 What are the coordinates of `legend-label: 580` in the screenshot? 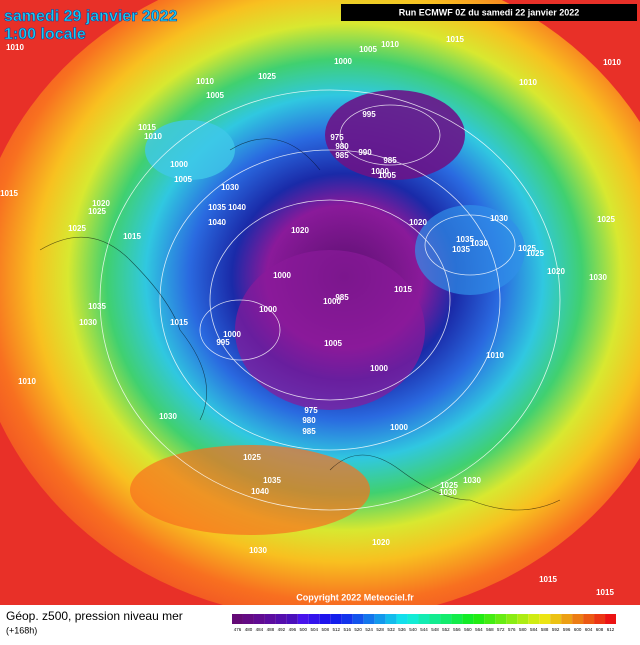 It's located at (523, 629).